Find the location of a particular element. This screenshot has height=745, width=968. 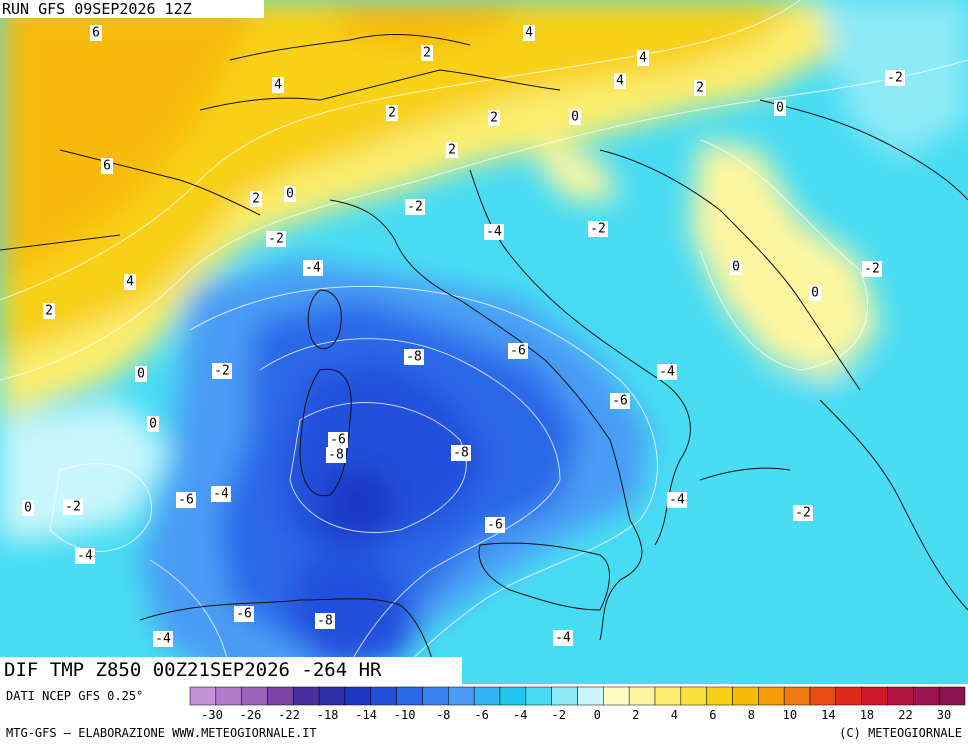

color-scale-tick: 14 is located at coordinates (828, 715).